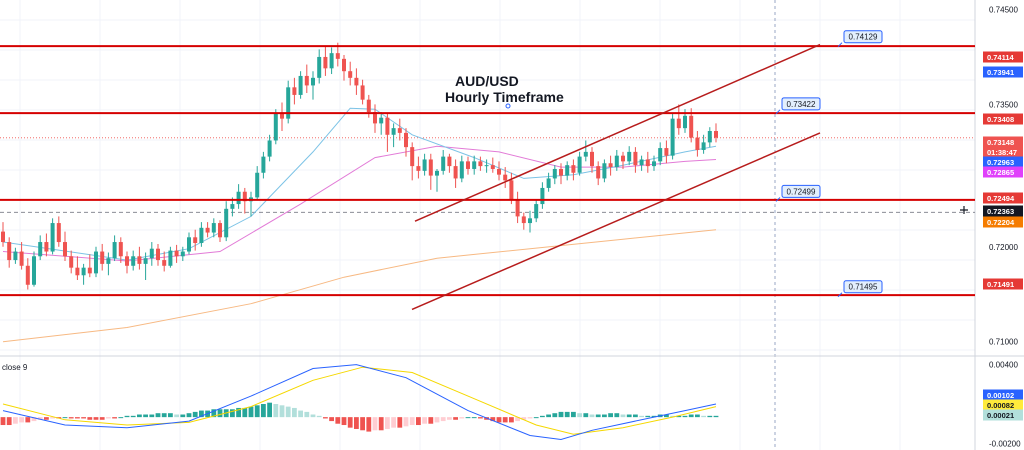 The height and width of the screenshot is (450, 1024). Describe the element at coordinates (359, 402) in the screenshot. I see `macd-pane: close 9` at that location.